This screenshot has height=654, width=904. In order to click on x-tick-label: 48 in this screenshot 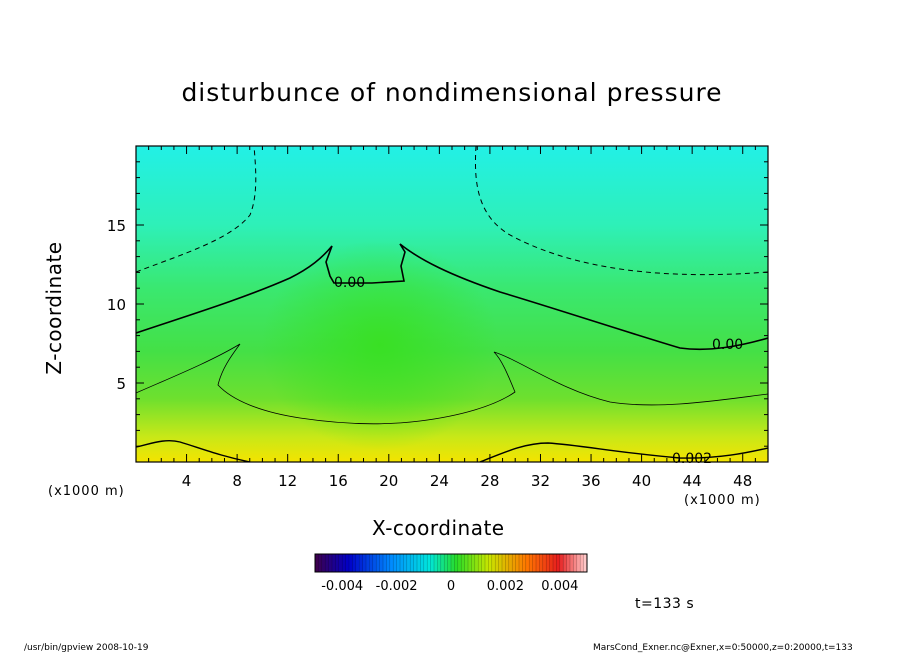, I will do `click(742, 481)`.